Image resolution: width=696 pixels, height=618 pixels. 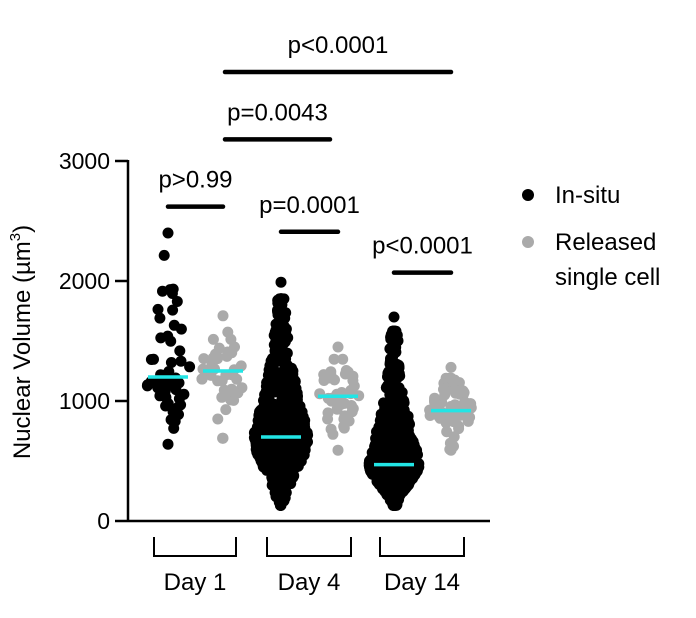 I want to click on y-tick-label: 0, so click(x=103, y=521).